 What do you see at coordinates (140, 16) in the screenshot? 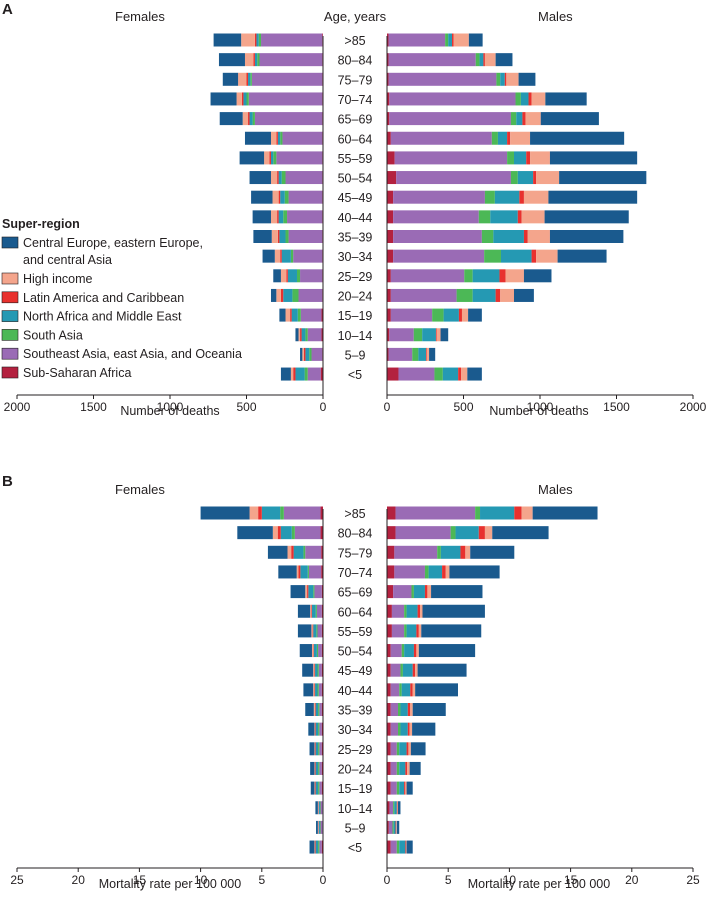
I see `panel-a-females-title: Females` at bounding box center [140, 16].